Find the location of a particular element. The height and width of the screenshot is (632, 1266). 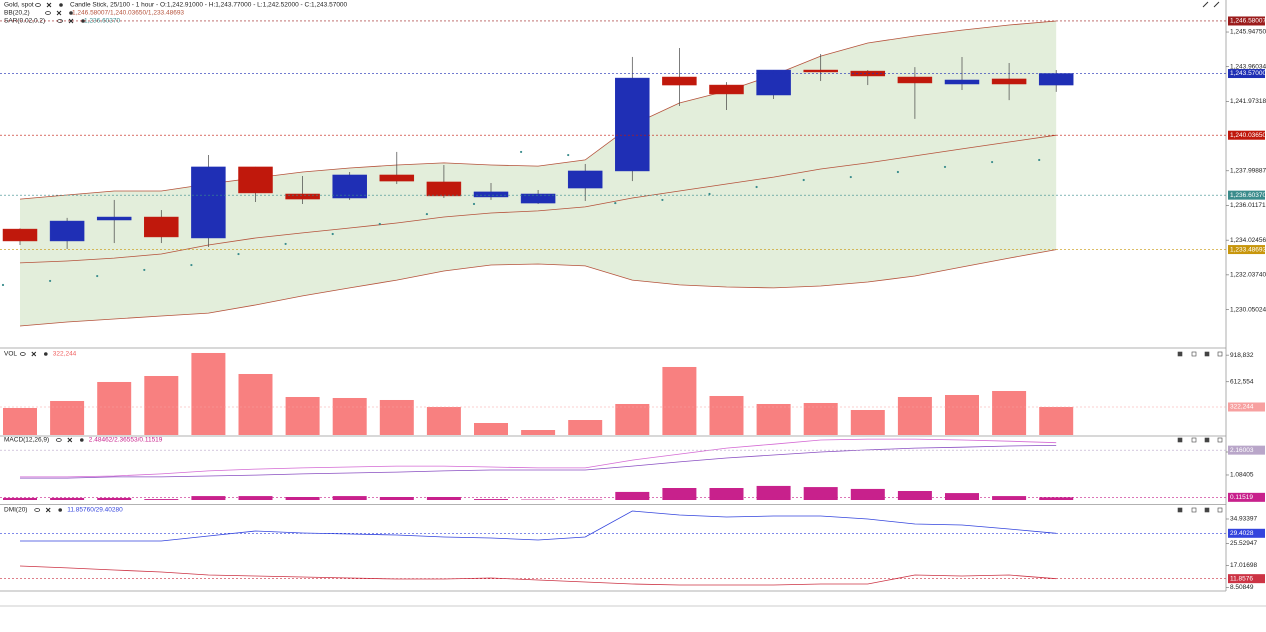

y-tick-label: 17.01698 is located at coordinates (1243, 565).